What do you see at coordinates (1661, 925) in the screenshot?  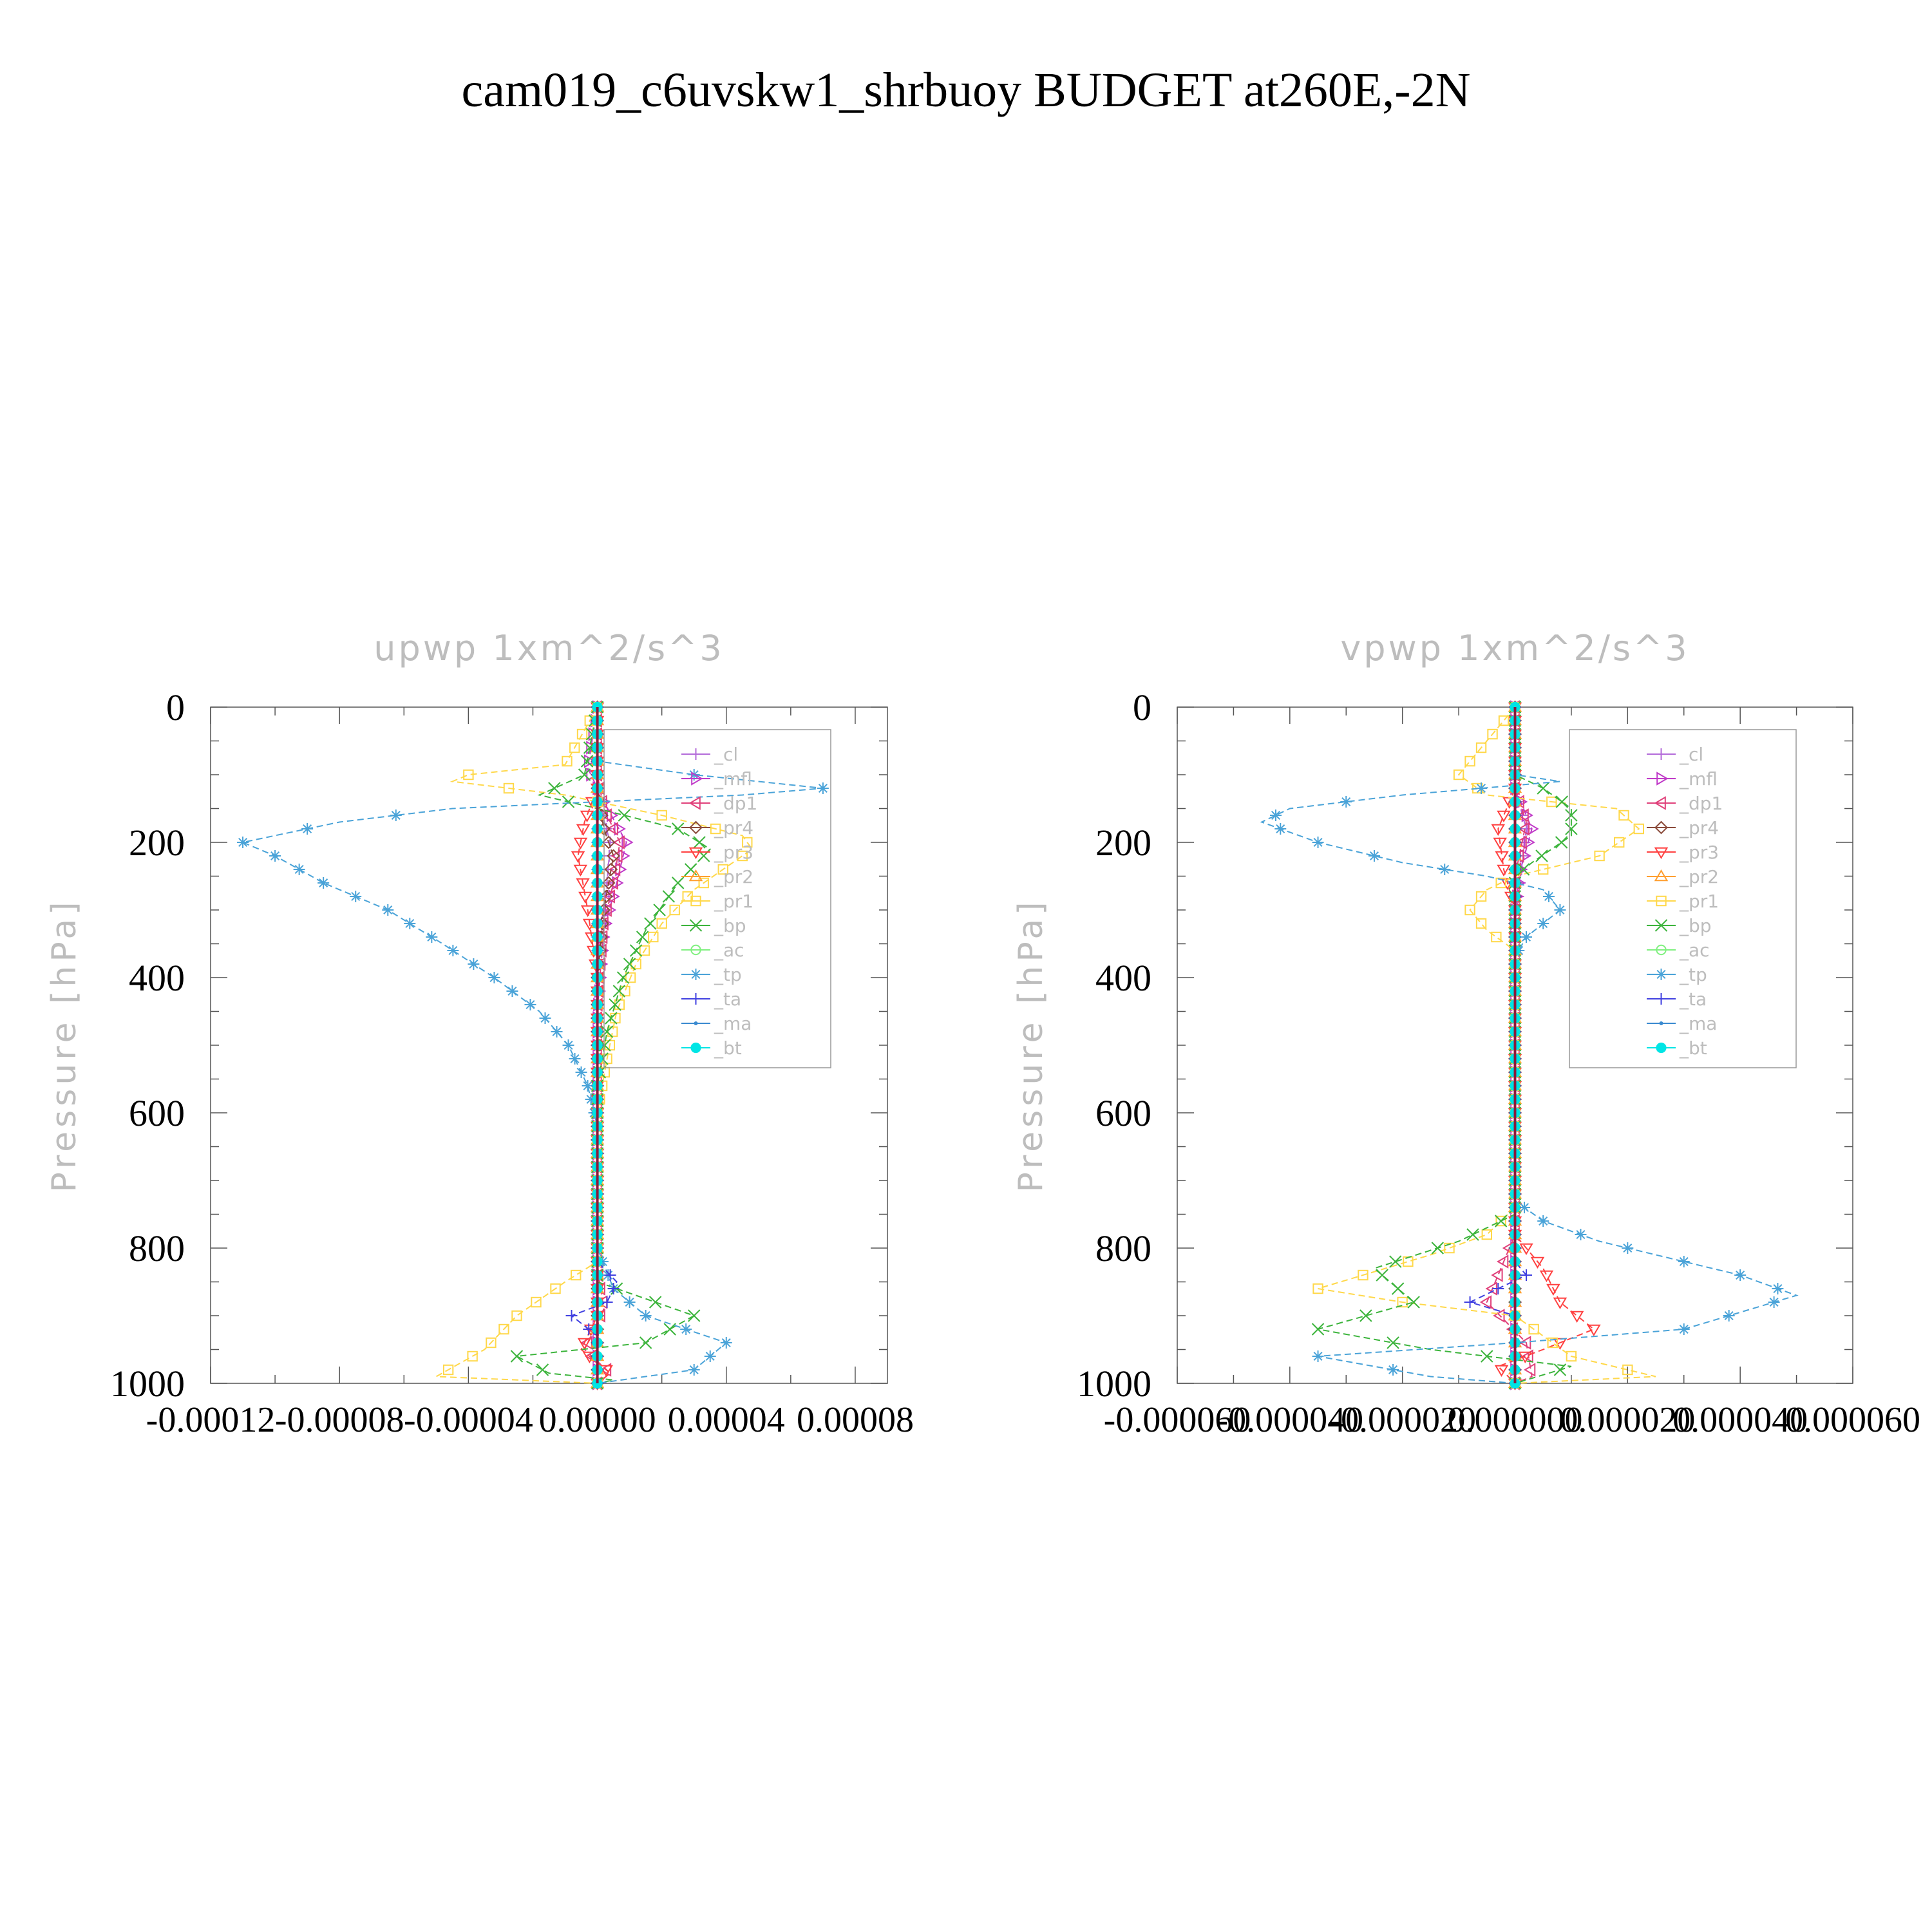 I see `legend-marker-bp` at bounding box center [1661, 925].